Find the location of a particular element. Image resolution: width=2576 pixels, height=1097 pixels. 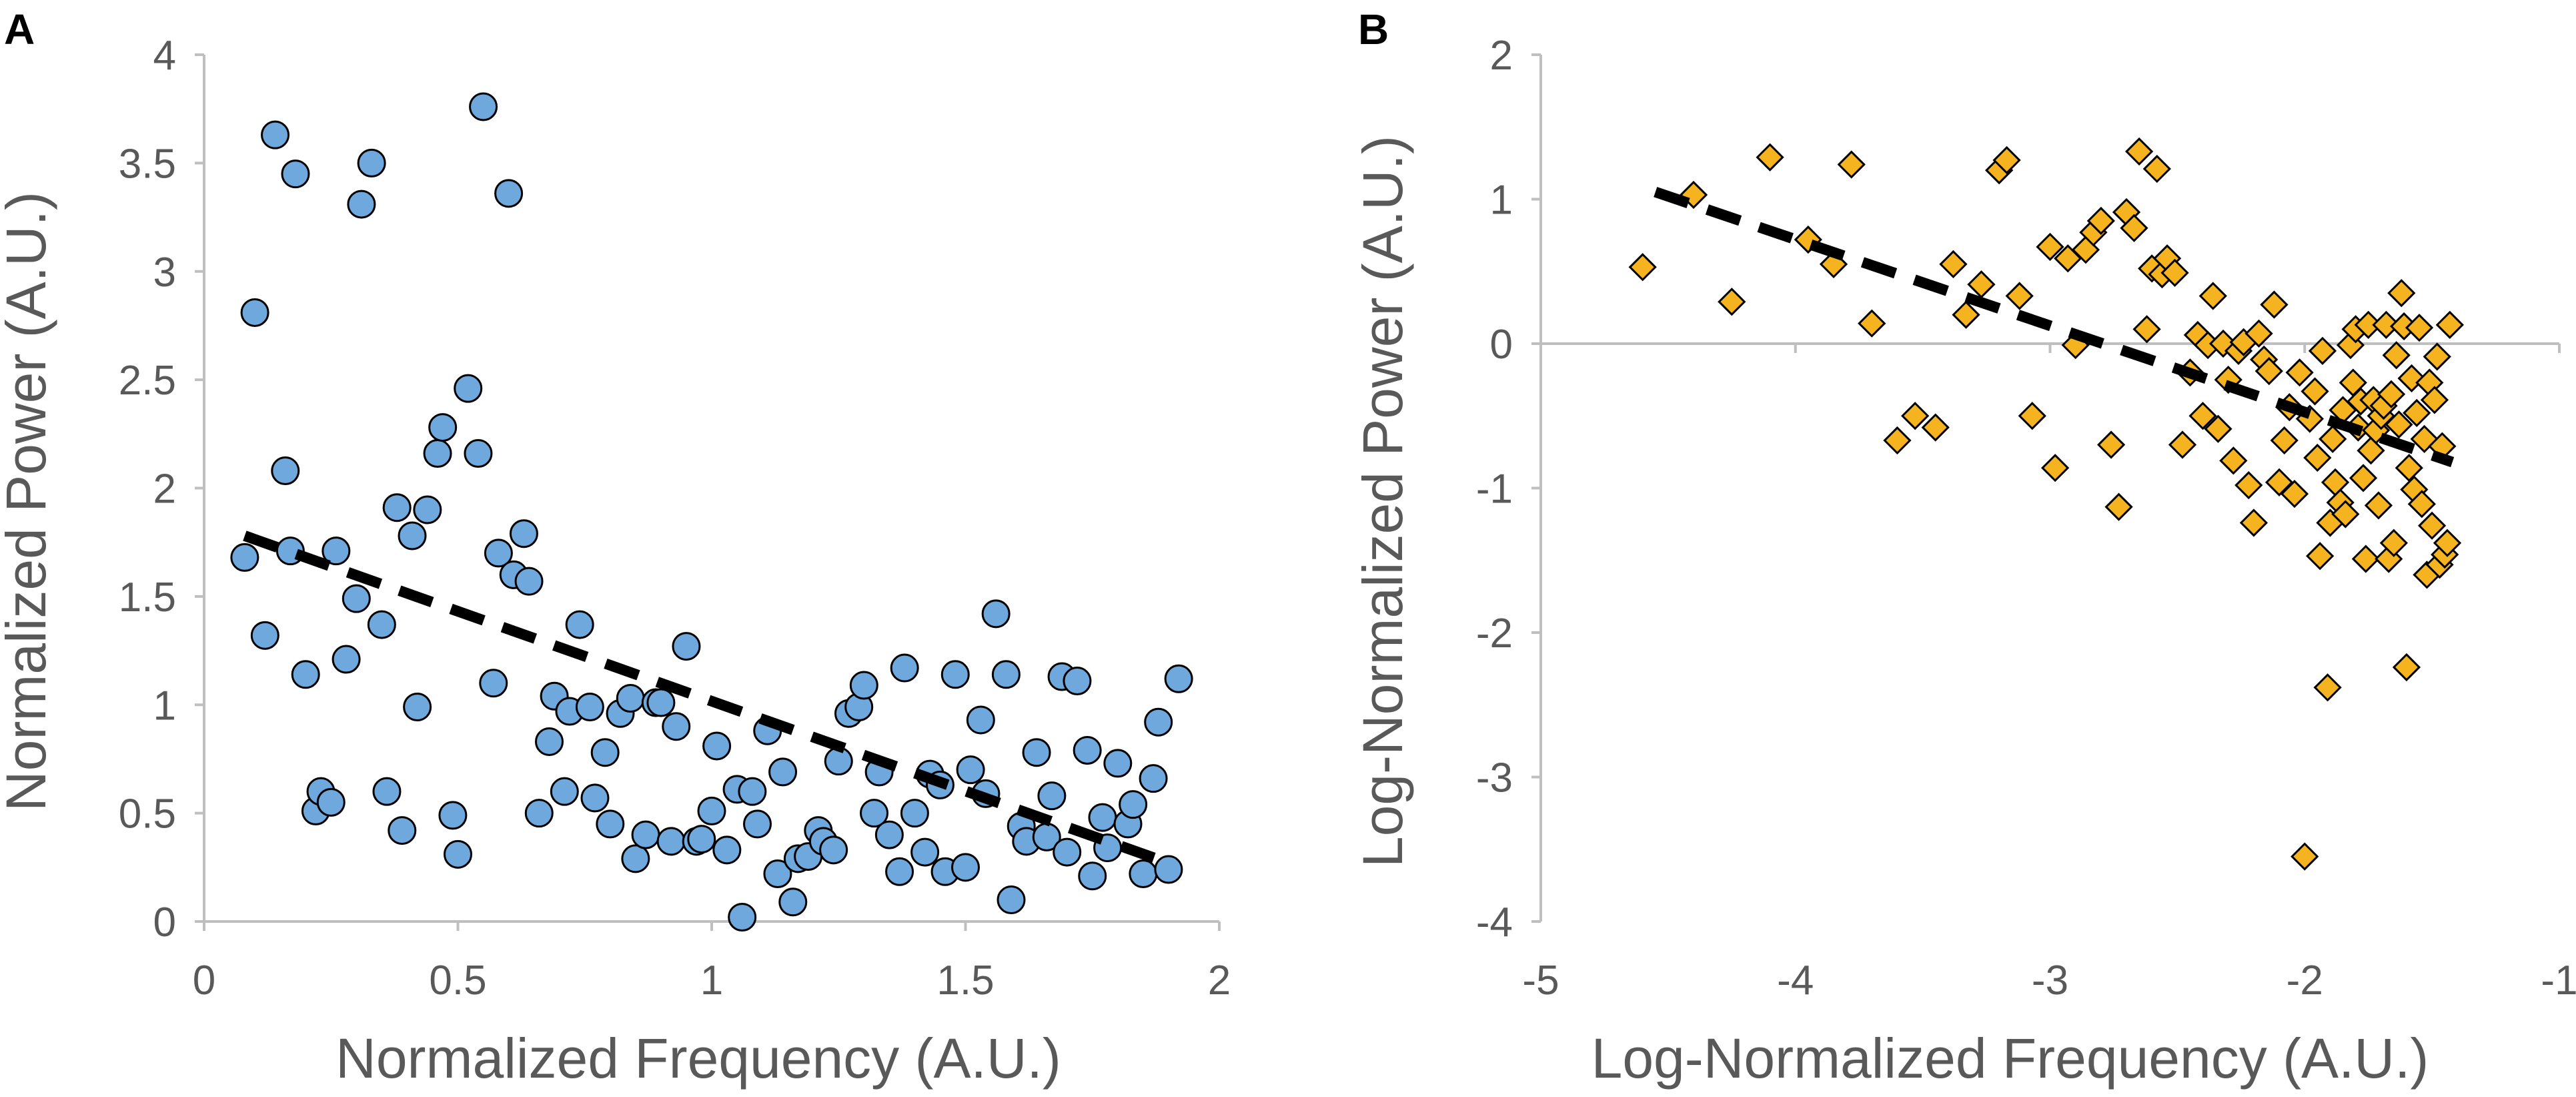

y-axis-title: Log-Normalized Power (A.U.) is located at coordinates (1382, 501).